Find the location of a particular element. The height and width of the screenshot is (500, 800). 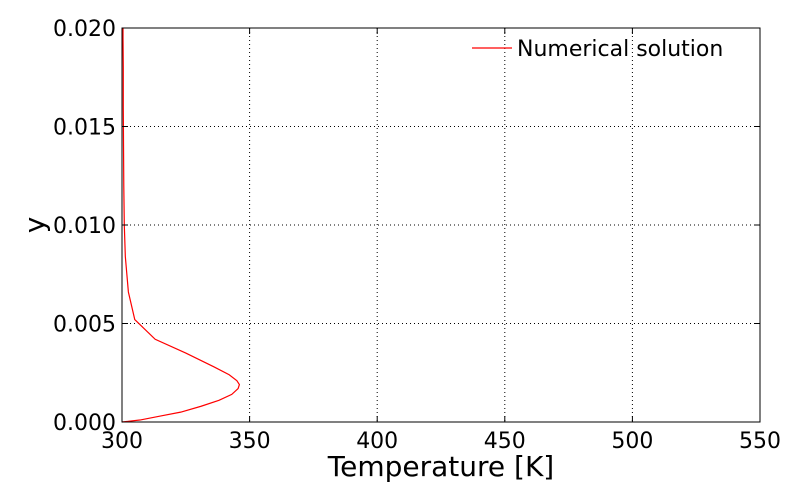

x-tick-label: 350 is located at coordinates (250, 441).